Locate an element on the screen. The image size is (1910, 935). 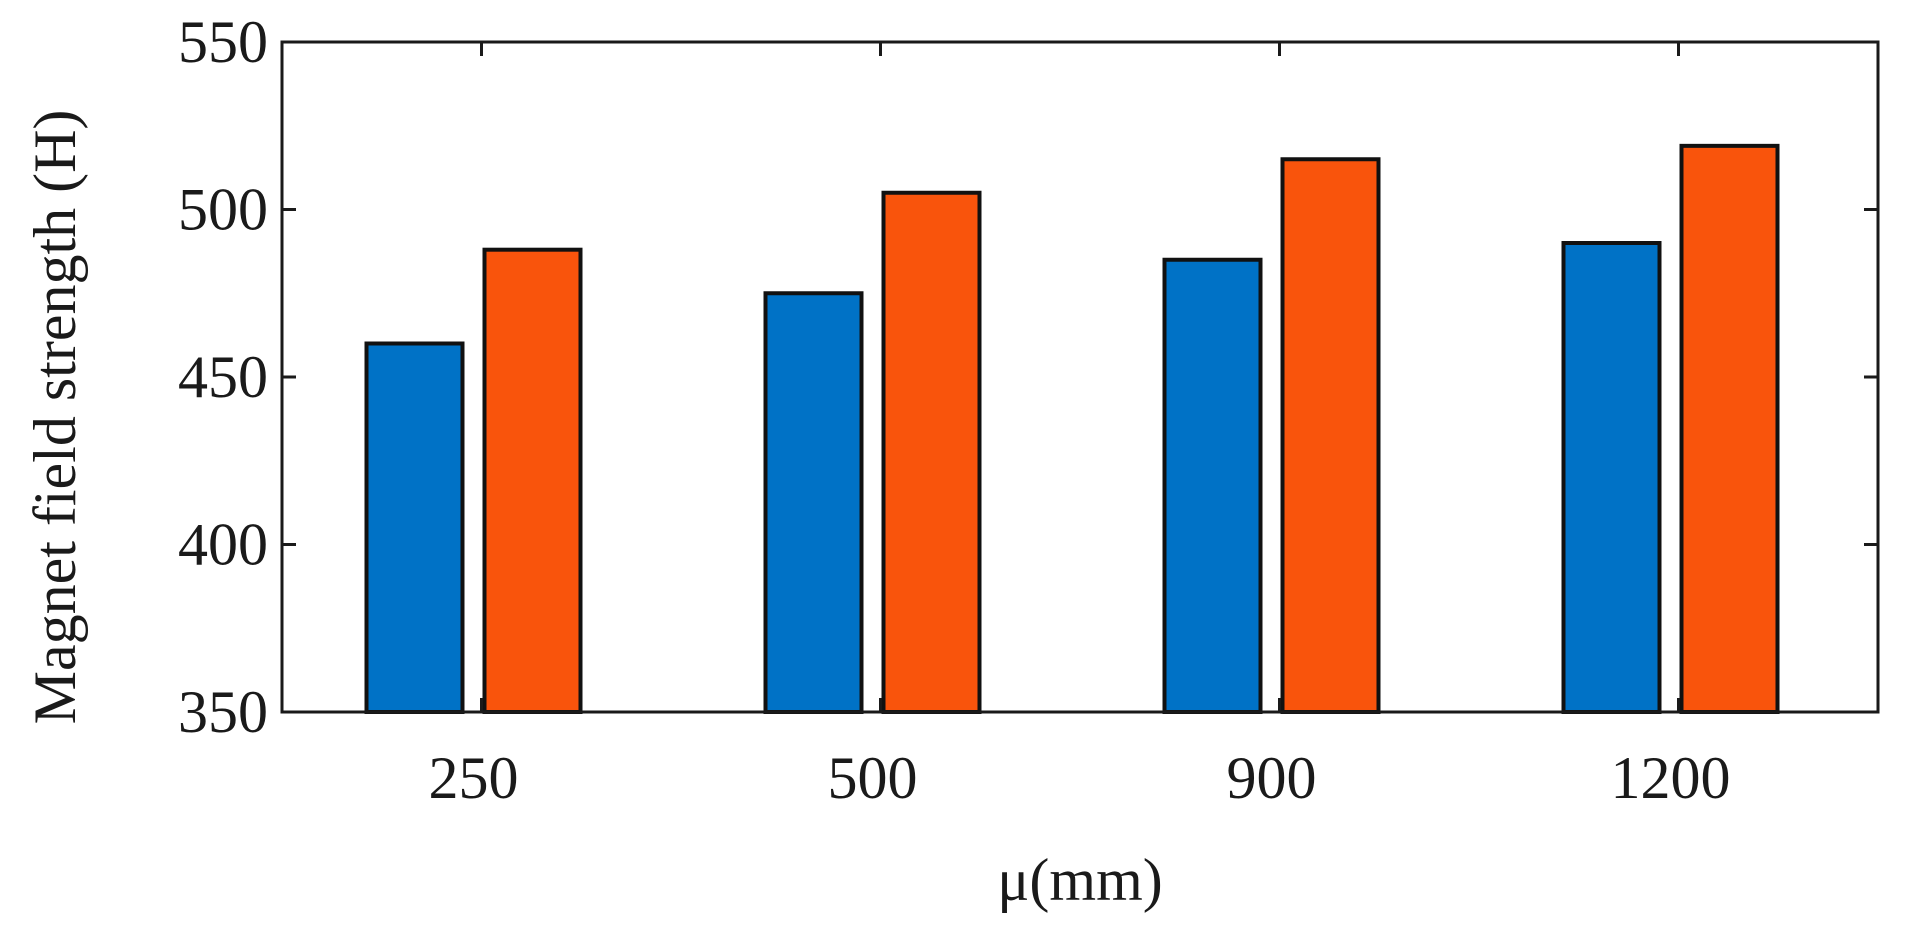
x-tick-label-1200: 1200 is located at coordinates (1671, 778).